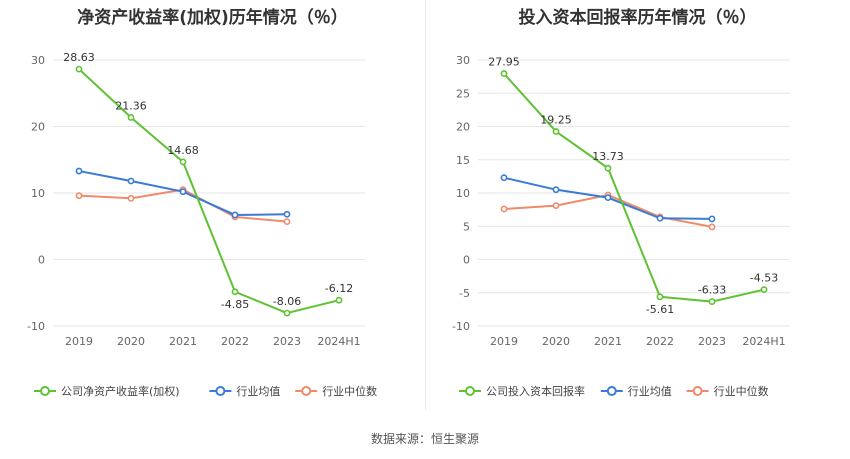  What do you see at coordinates (660, 309) in the screenshot?
I see `roic-data-label: -5.61` at bounding box center [660, 309].